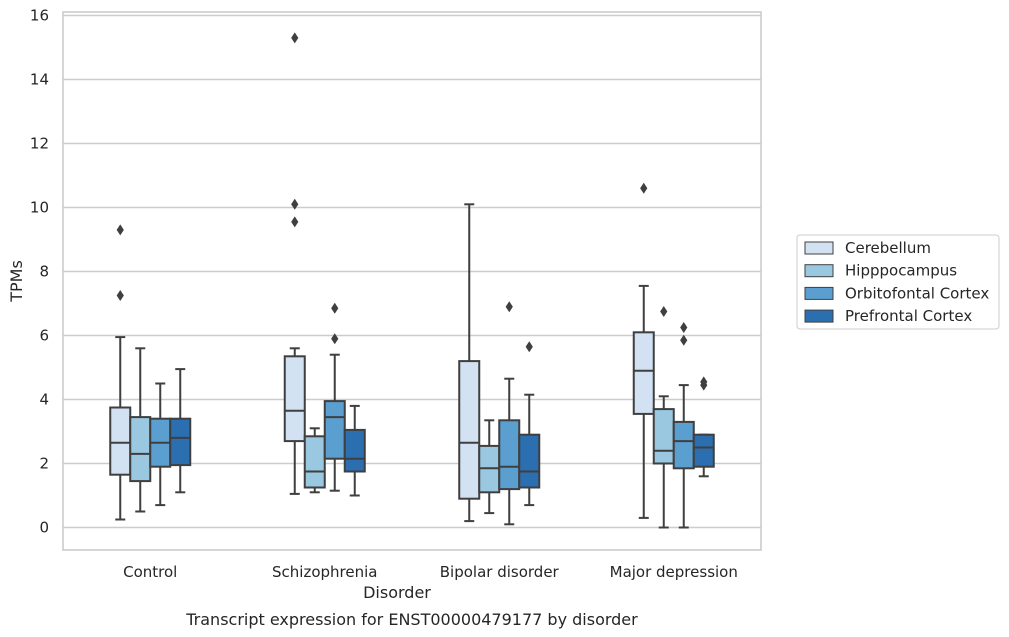  I want to click on y-tick-label: 14, so click(39, 80).